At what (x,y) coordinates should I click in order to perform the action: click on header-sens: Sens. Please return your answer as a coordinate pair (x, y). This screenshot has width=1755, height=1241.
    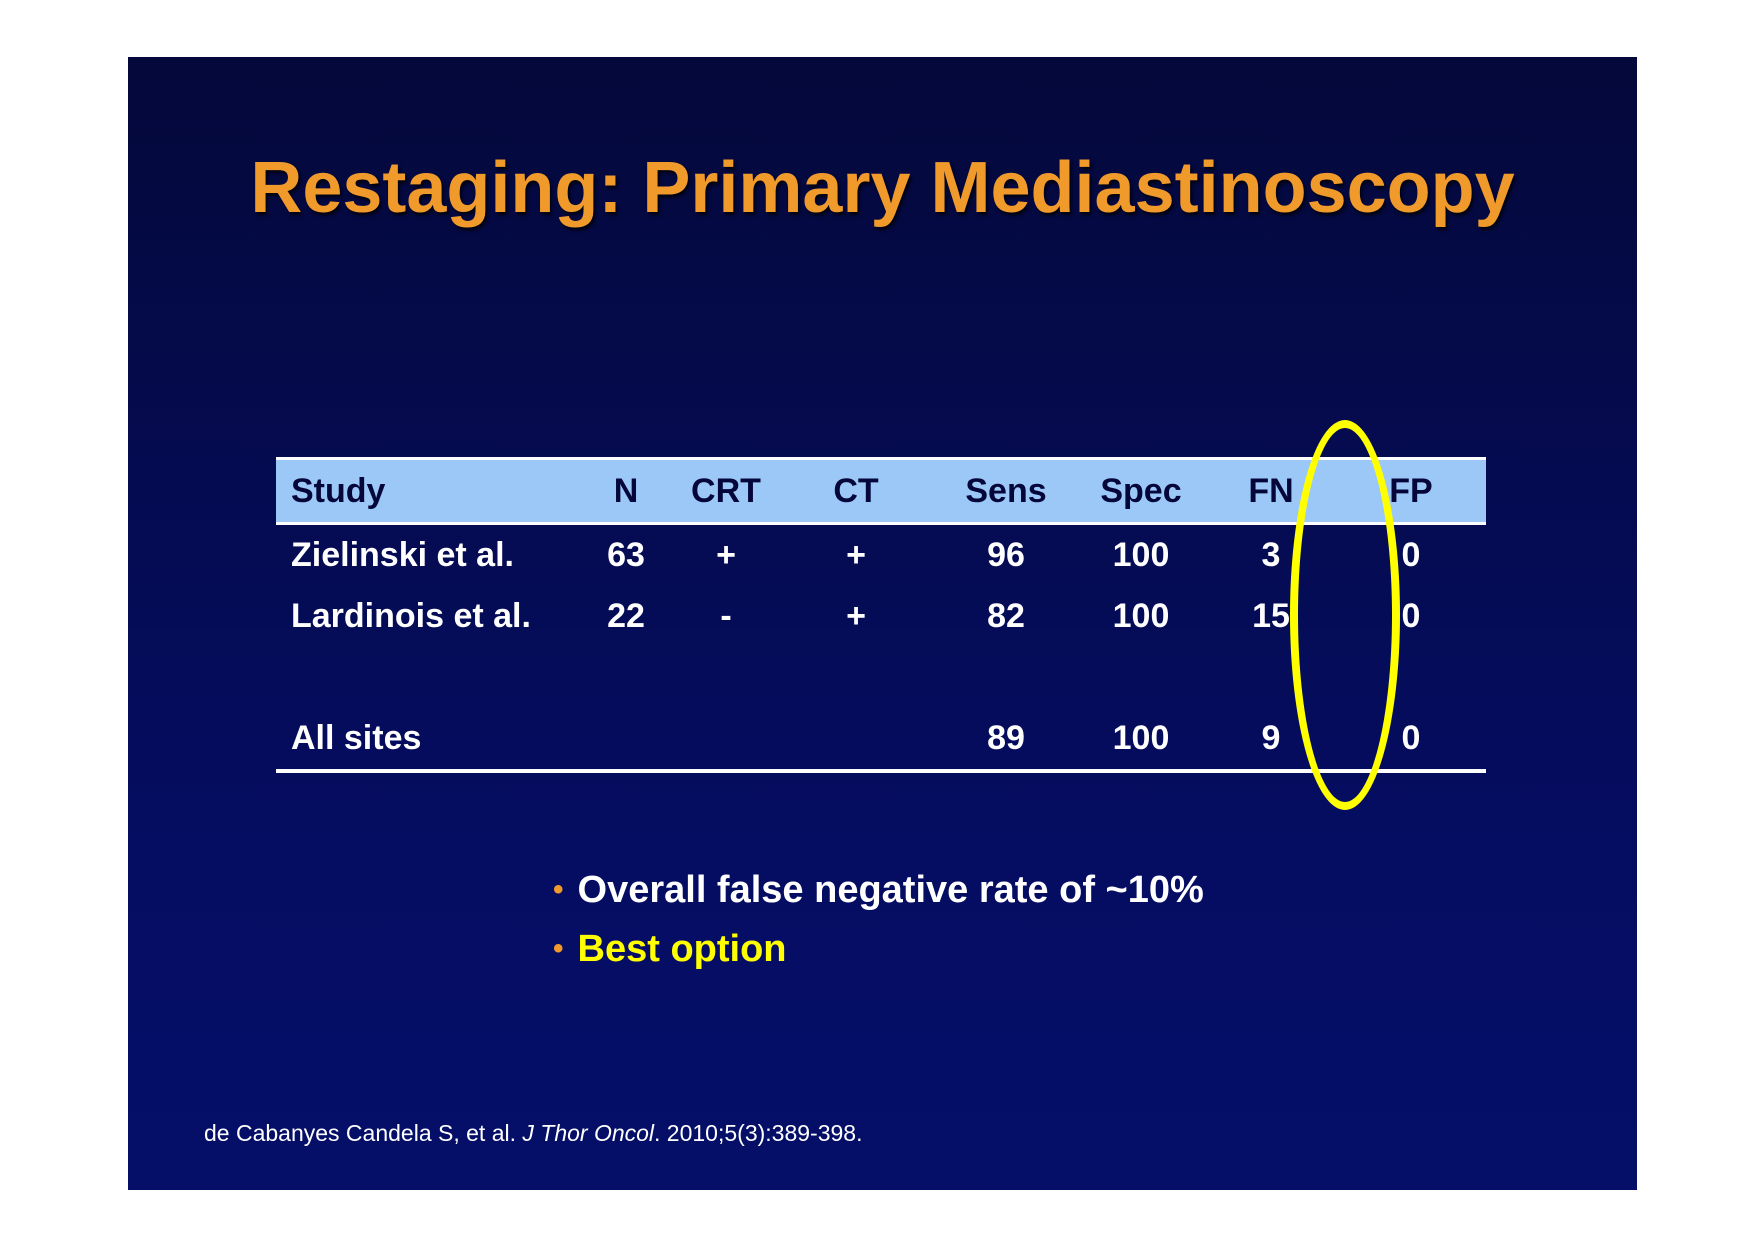
    Looking at the image, I should click on (1006, 491).